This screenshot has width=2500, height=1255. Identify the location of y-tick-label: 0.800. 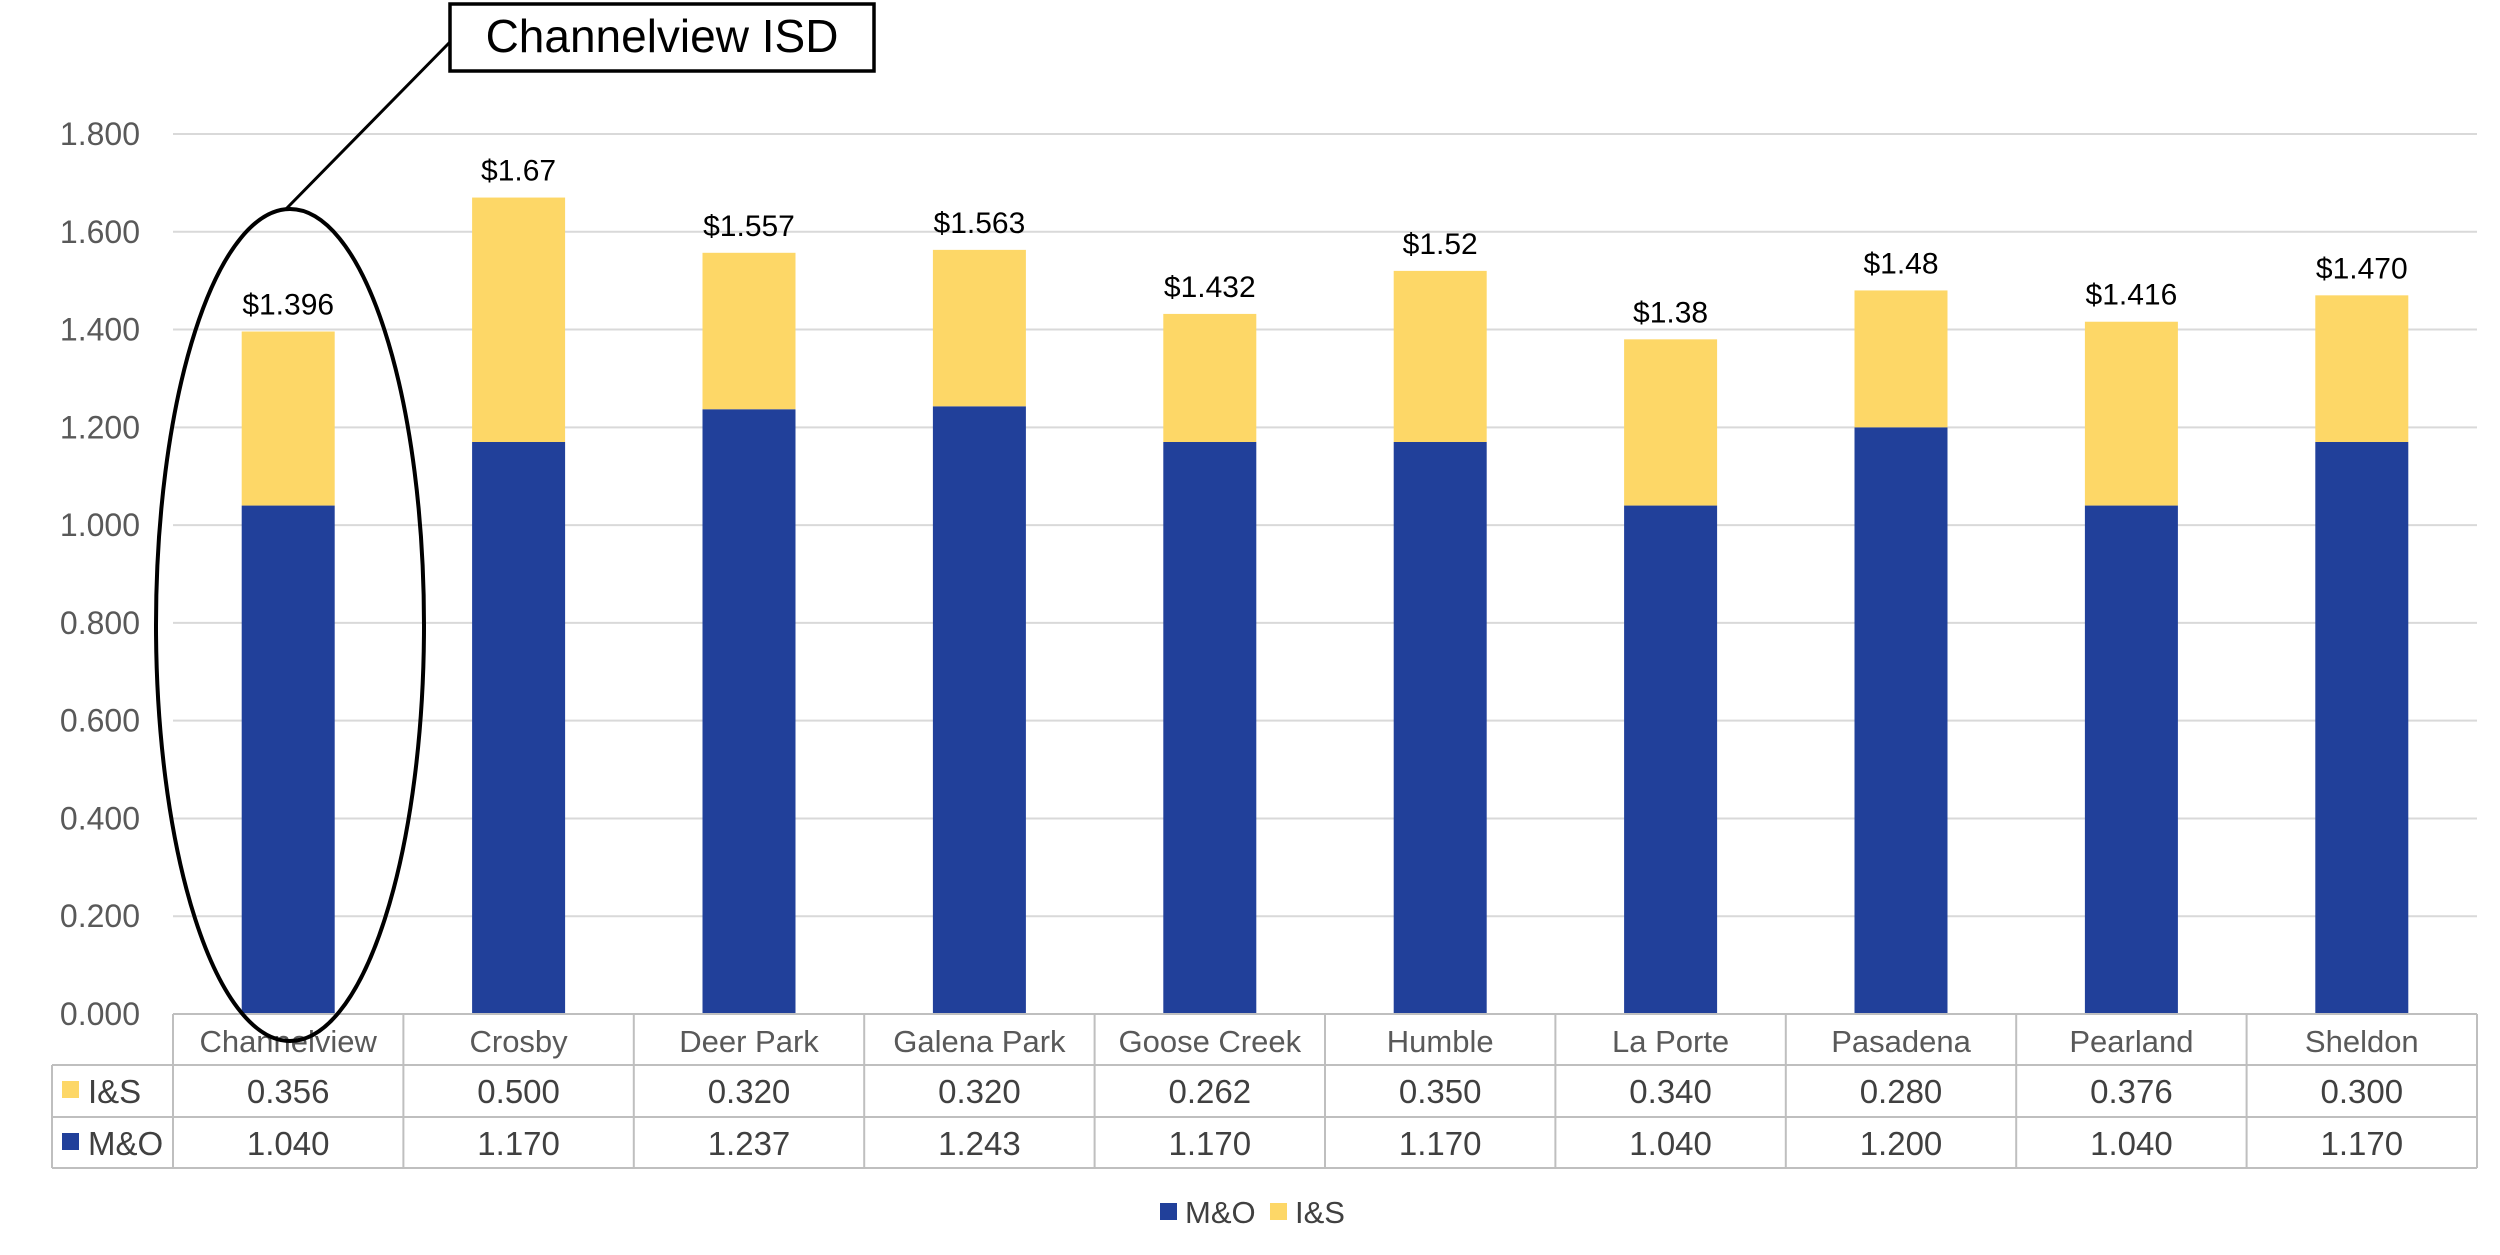
(100, 623).